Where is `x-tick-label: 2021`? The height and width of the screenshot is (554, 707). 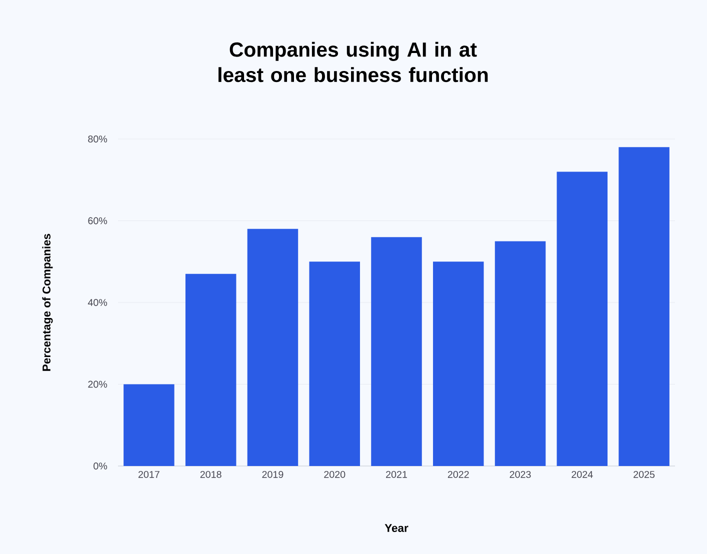
x-tick-label: 2021 is located at coordinates (396, 474).